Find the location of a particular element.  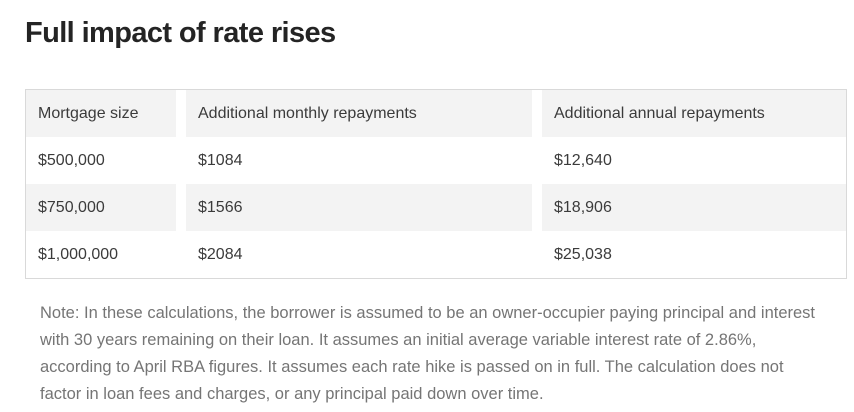

page-title: Full impact of rate rises is located at coordinates (180, 33).